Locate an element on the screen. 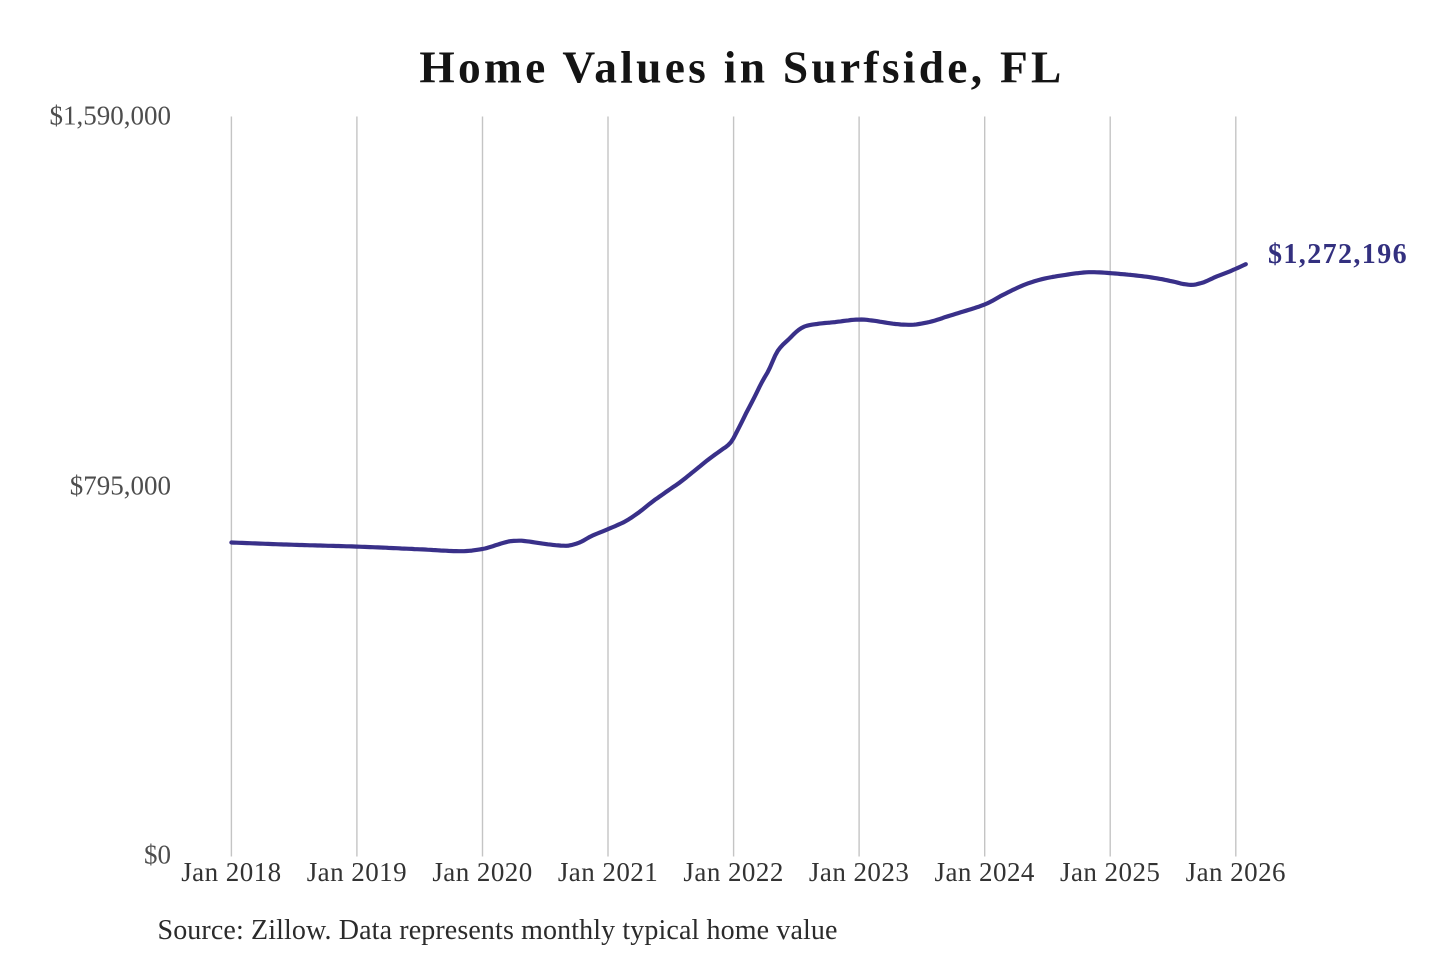 This screenshot has width=1440, height=965. svg-text: Jan 2020 is located at coordinates (482, 872).